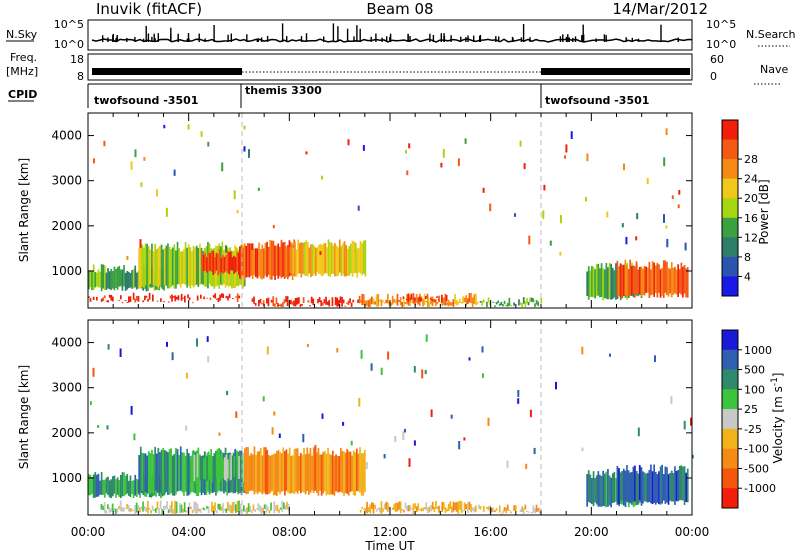 The height and width of the screenshot is (558, 800). What do you see at coordinates (401, 34) in the screenshot?
I see `nsky-panel: N.Sky 10^5 10^0 10^5 10^0 N.Search` at bounding box center [401, 34].